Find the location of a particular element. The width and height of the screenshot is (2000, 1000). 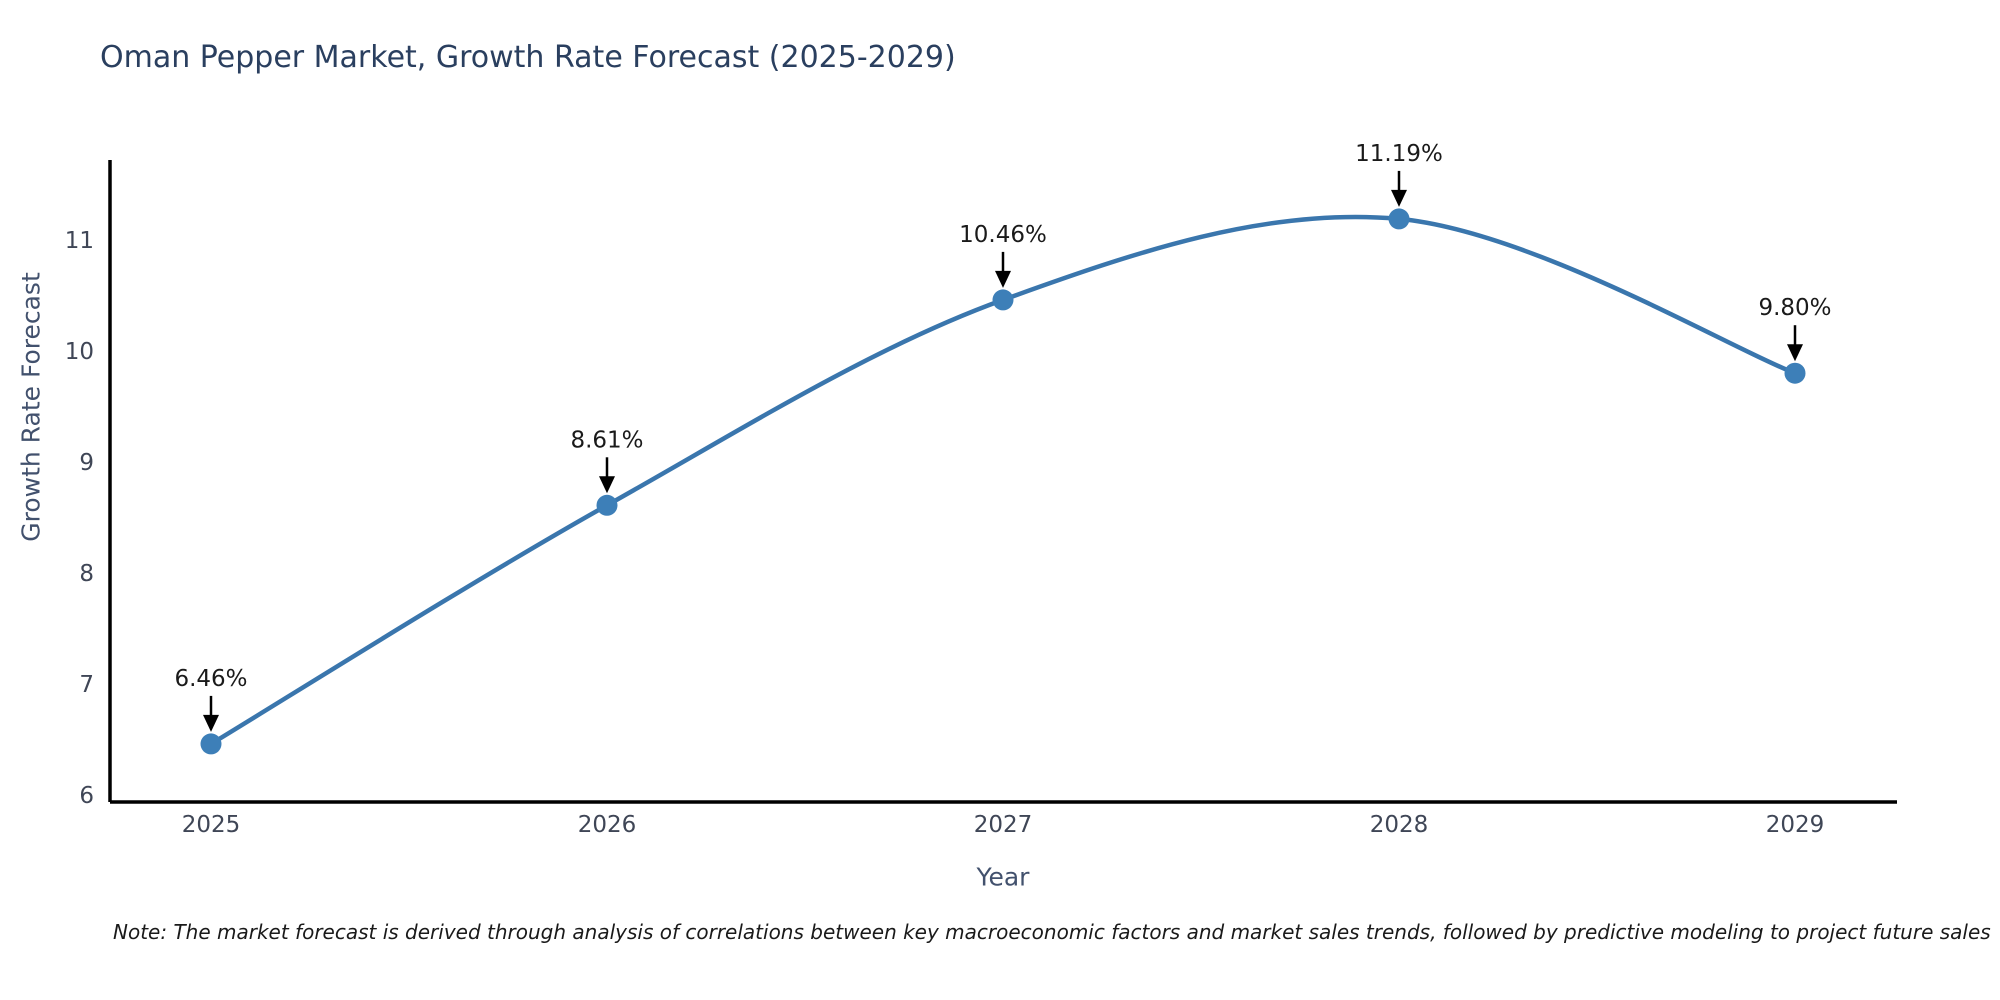

x-axis-title: Year is located at coordinates (1003, 877).